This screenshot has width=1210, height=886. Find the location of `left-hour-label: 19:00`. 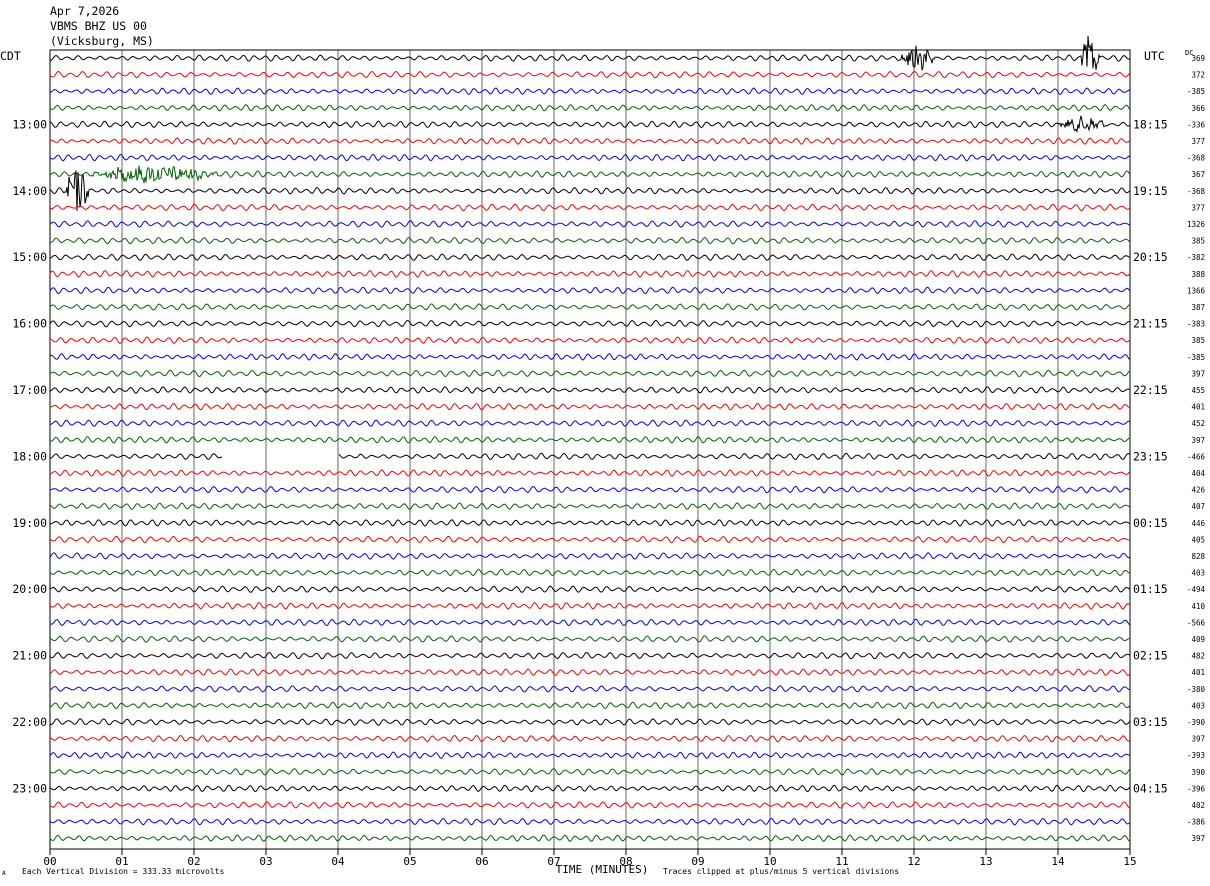

left-hour-label: 19:00 is located at coordinates (29, 523).